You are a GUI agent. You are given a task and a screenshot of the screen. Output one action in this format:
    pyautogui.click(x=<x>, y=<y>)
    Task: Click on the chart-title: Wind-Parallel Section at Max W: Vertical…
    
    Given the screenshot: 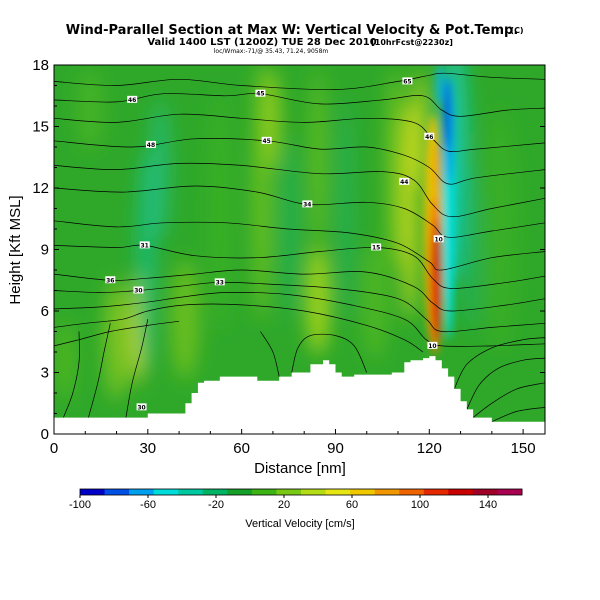 What is the action you would take?
    pyautogui.click(x=292, y=30)
    